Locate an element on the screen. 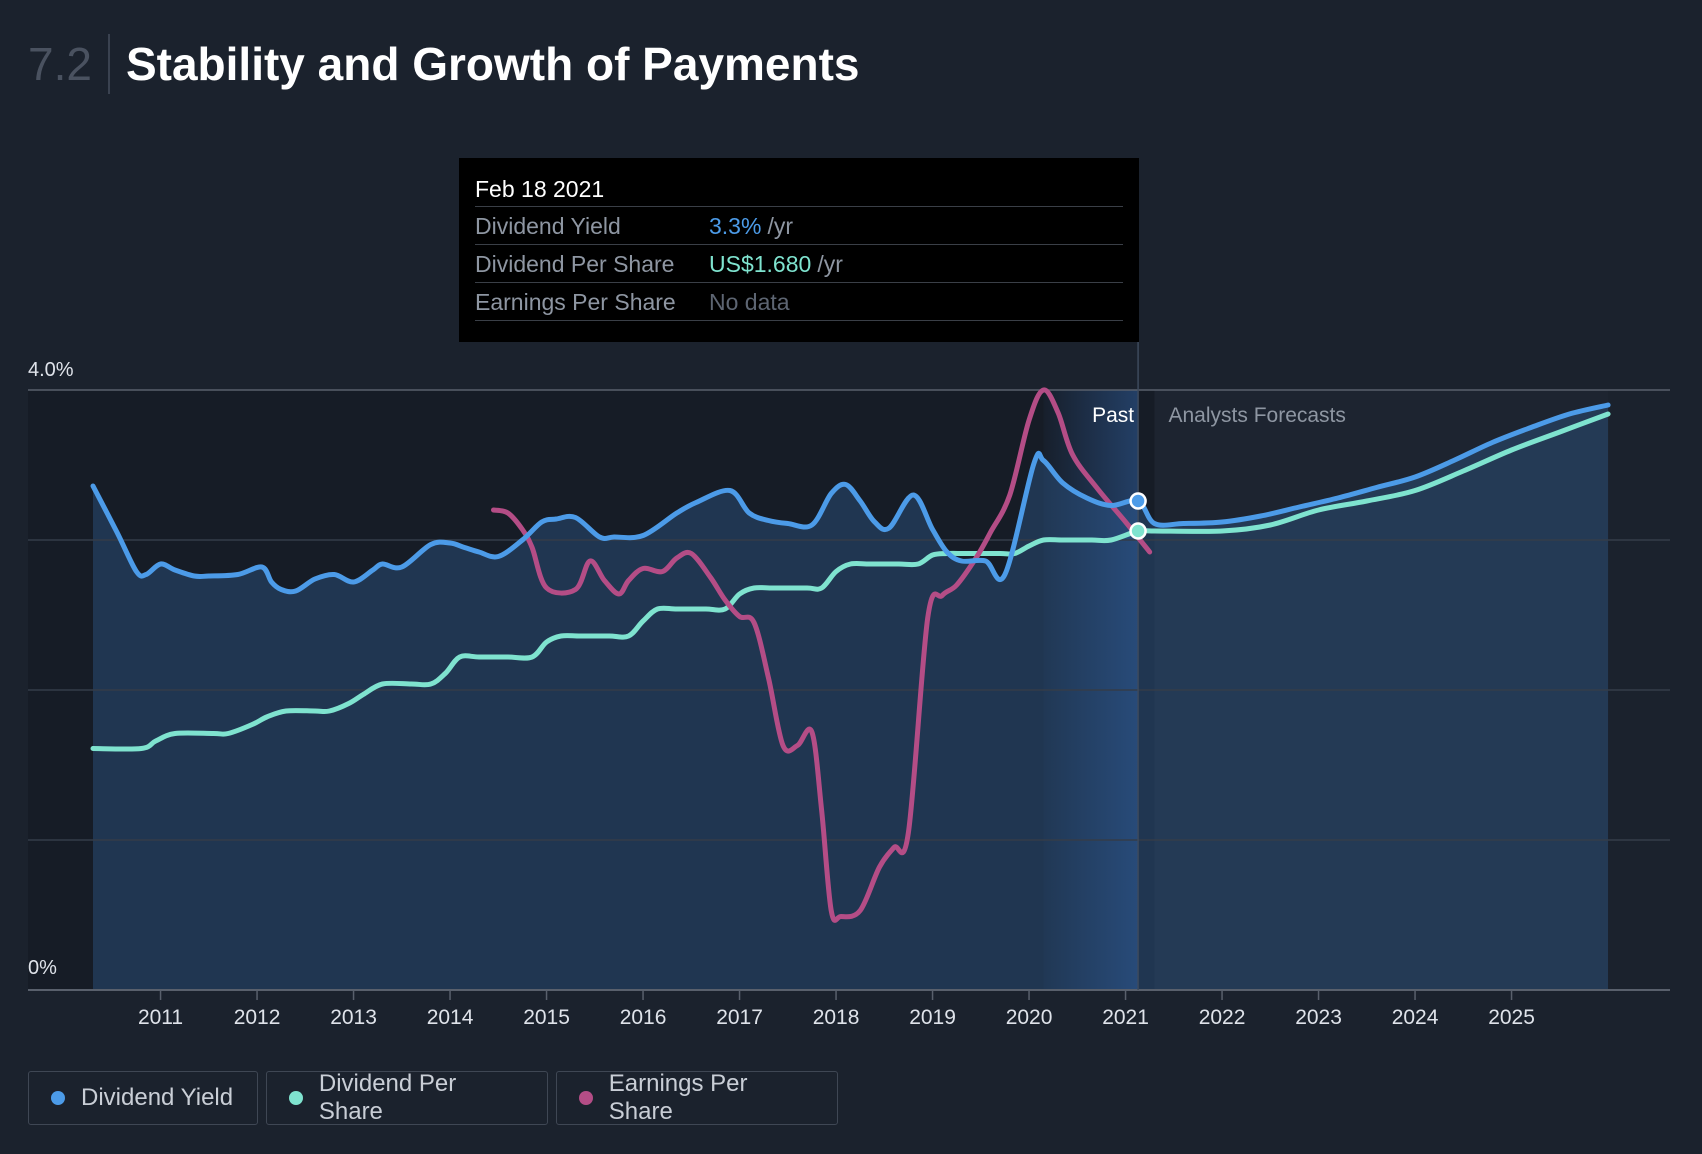  x-tick-label: 2014 is located at coordinates (450, 1017).